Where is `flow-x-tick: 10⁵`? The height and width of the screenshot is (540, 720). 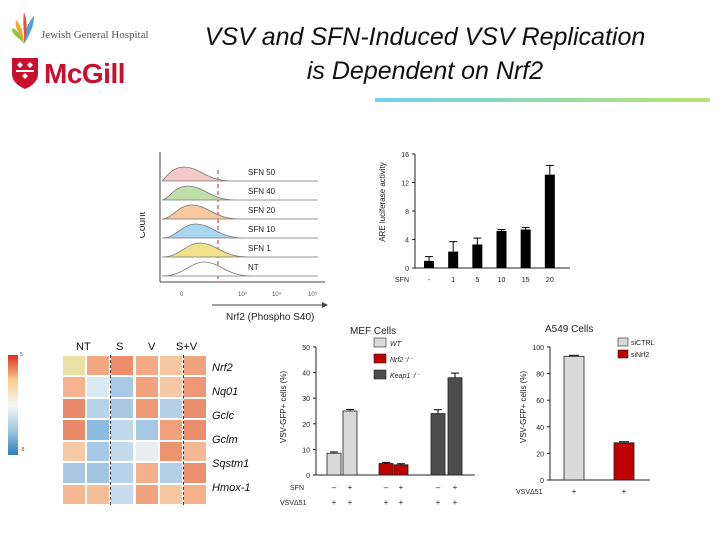 flow-x-tick: 10⁵ is located at coordinates (313, 294).